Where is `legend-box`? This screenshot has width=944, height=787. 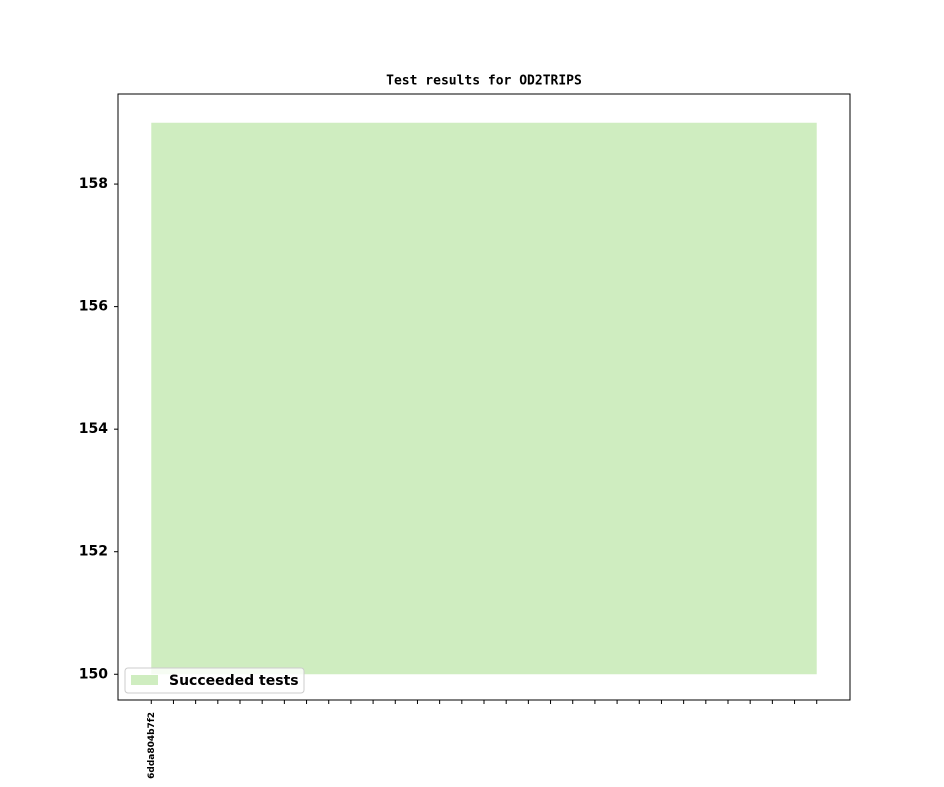
legend-box is located at coordinates (214, 680).